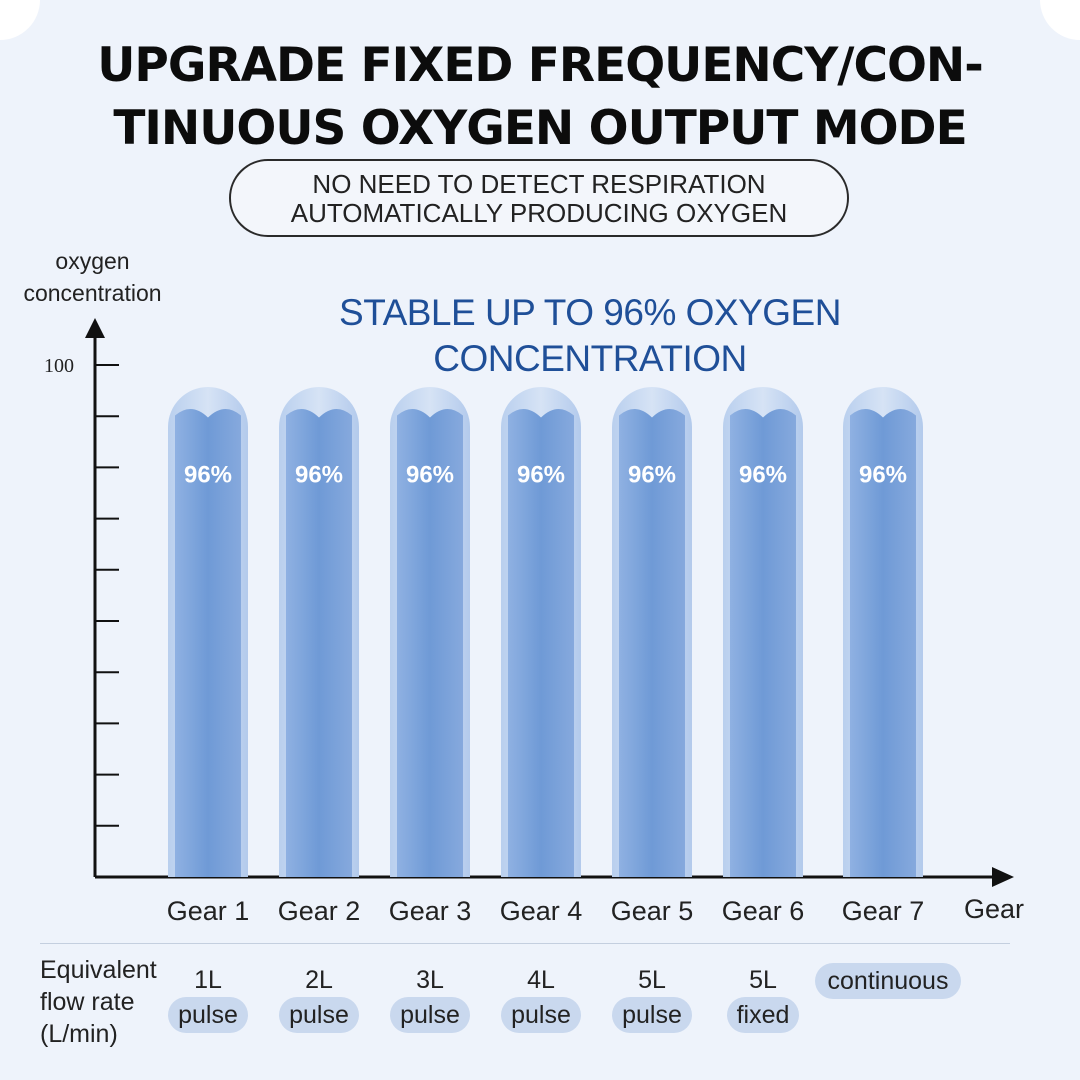 The height and width of the screenshot is (1080, 1080). Describe the element at coordinates (319, 980) in the screenshot. I see `flow-rate: 2L` at that location.